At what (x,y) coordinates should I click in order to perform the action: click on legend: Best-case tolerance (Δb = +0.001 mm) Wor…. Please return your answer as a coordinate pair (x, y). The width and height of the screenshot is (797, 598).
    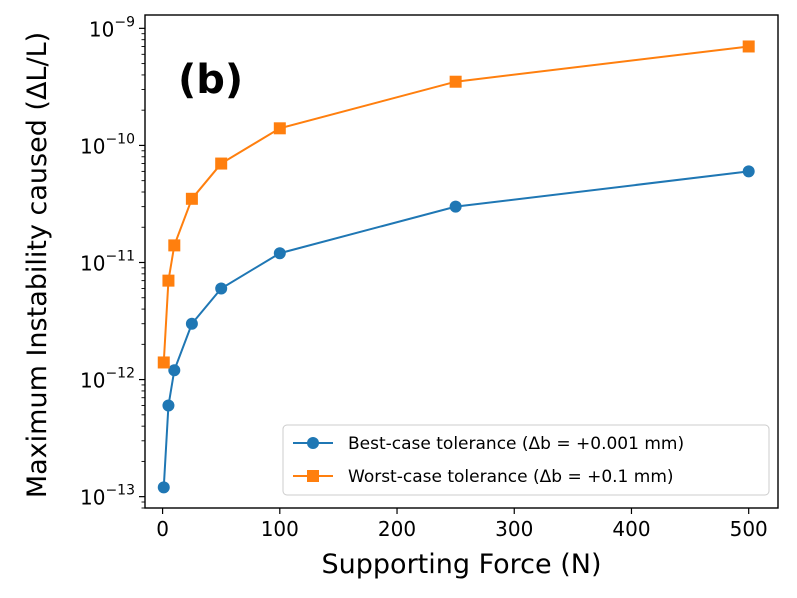
    Looking at the image, I should click on (526, 460).